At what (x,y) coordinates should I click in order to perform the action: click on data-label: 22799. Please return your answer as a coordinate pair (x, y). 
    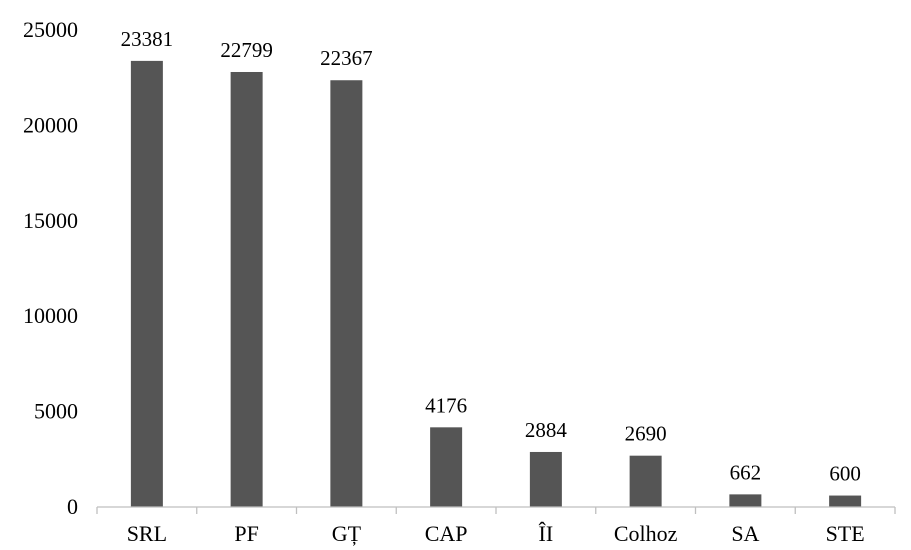
    Looking at the image, I should click on (246, 50).